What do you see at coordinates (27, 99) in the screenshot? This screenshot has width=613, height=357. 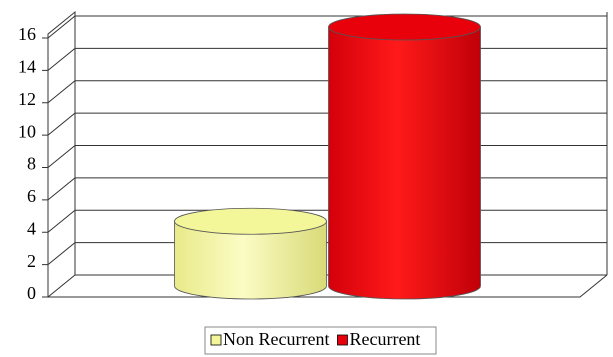 I see `y-tick-label: 12` at bounding box center [27, 99].